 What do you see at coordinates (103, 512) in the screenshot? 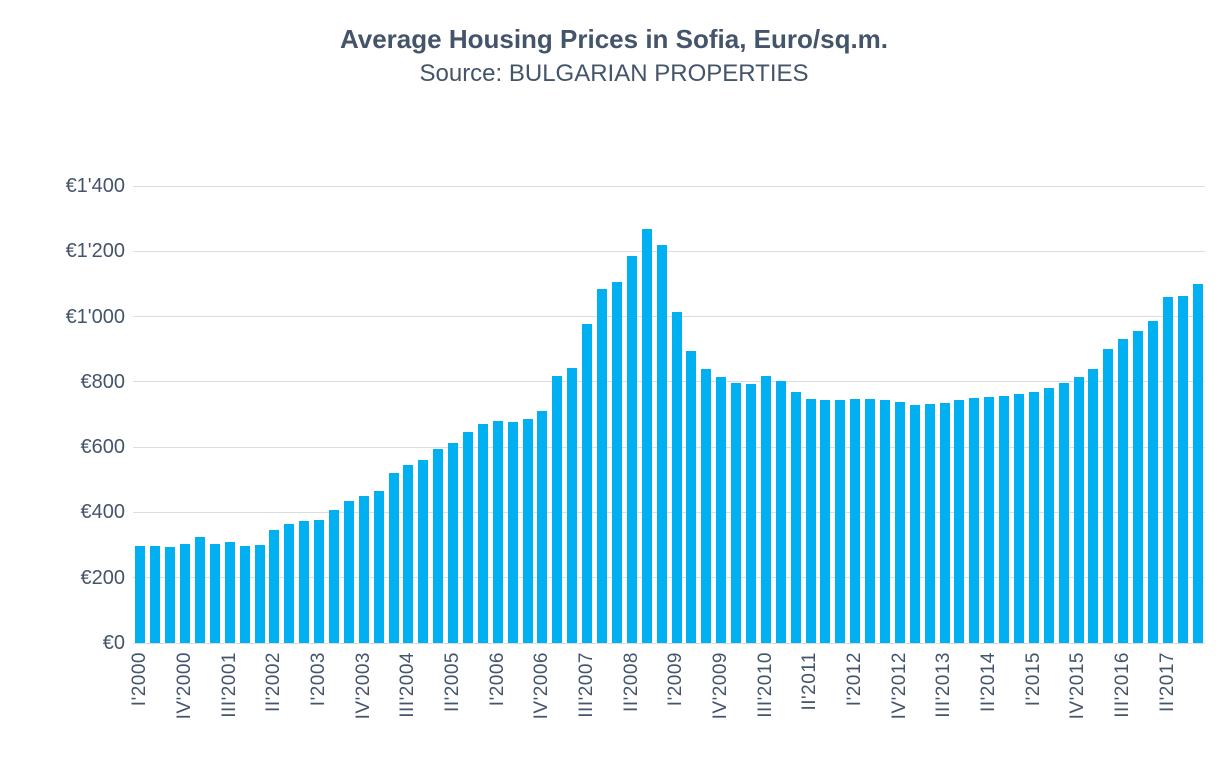
I see `y-axis-tick-label: €400` at bounding box center [103, 512].